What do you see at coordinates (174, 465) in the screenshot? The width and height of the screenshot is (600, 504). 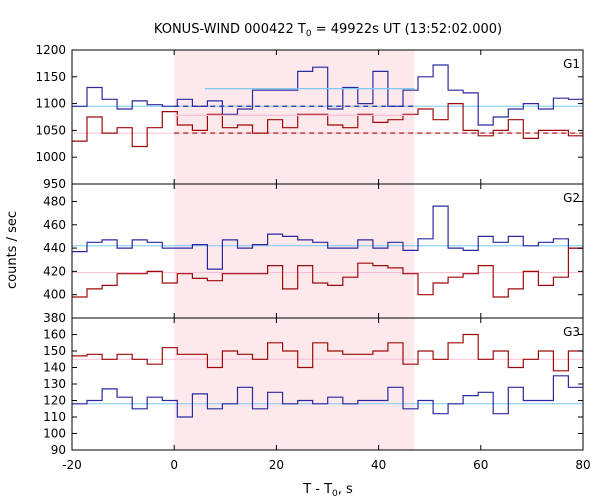 I see `x-tick-label: 0` at bounding box center [174, 465].